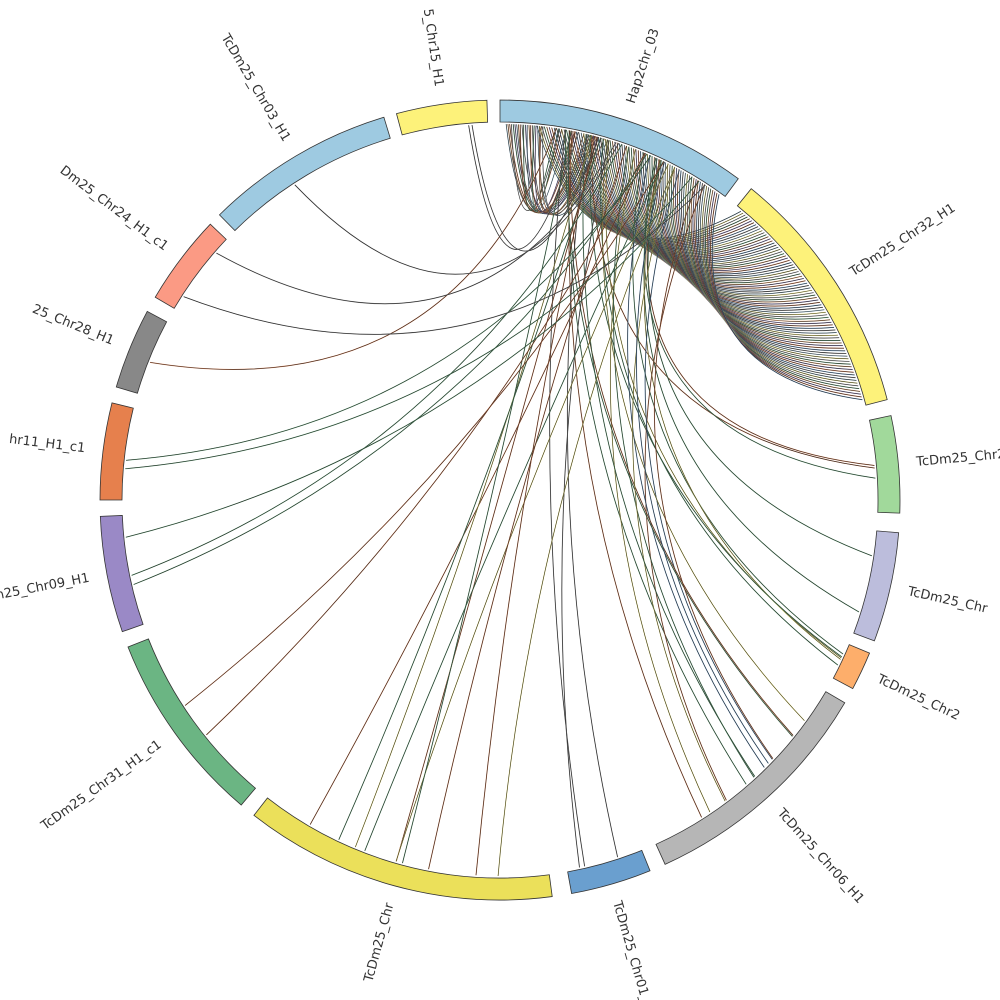 This screenshot has height=1000, width=1000. I want to click on segment-label: Hap2chr_03, so click(643, 66).